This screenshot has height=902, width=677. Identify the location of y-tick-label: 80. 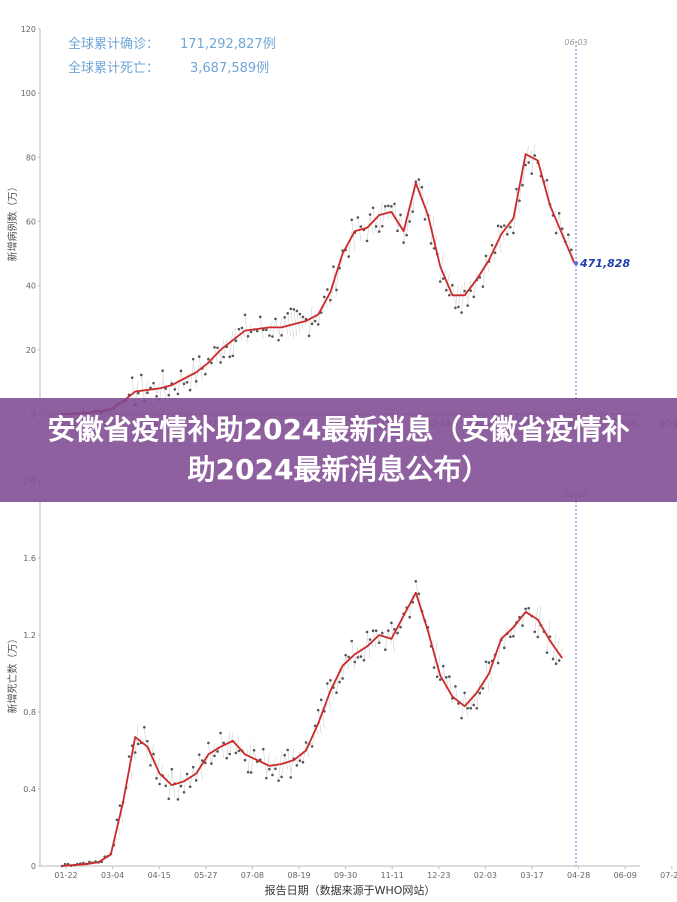
(31, 157).